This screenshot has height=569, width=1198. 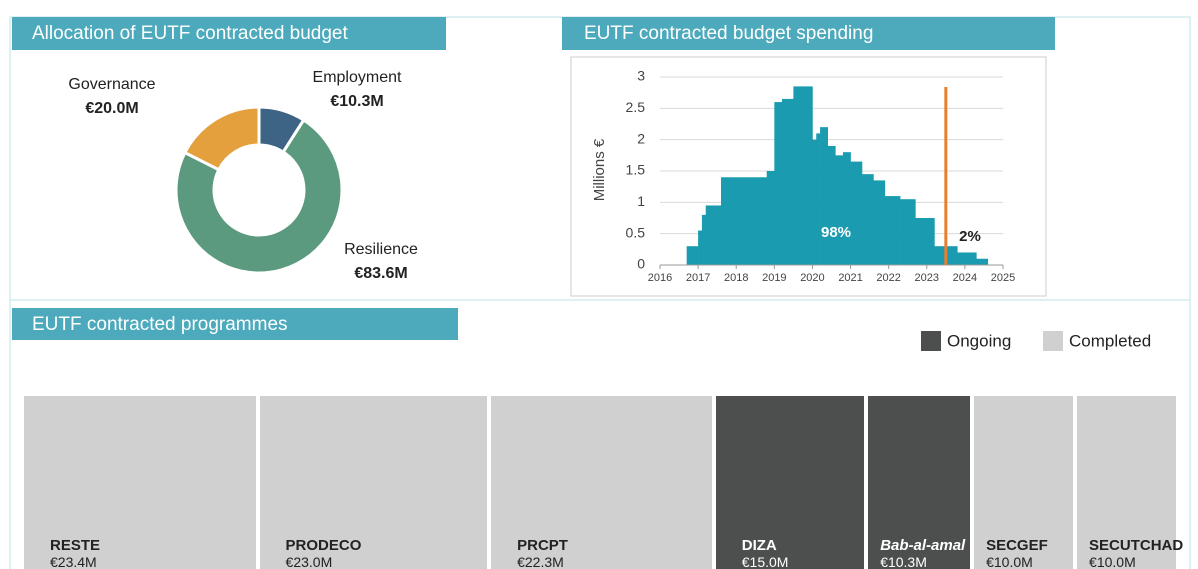 What do you see at coordinates (660, 278) in the screenshot?
I see `x-tick-label: 2016` at bounding box center [660, 278].